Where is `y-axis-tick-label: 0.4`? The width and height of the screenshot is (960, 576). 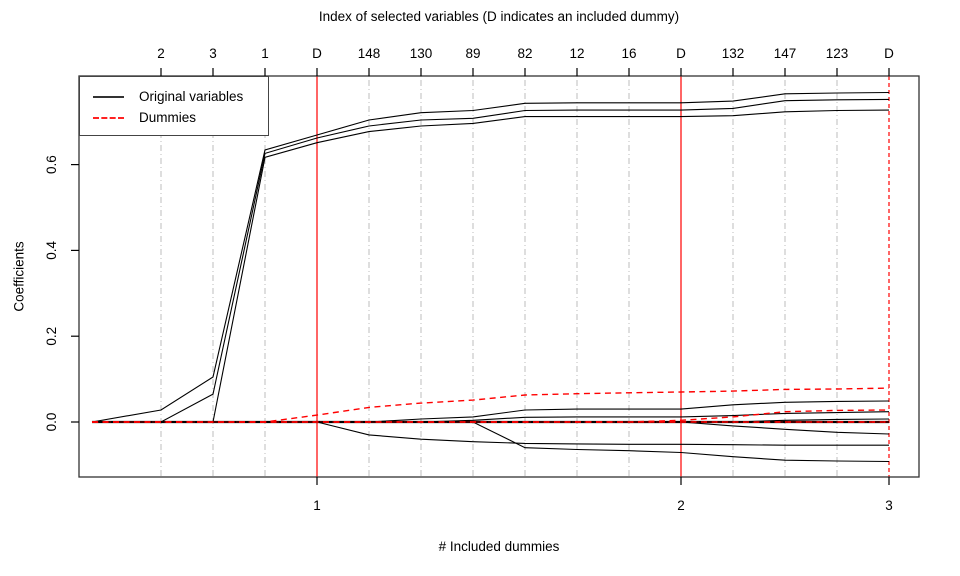 y-axis-tick-label: 0.4 is located at coordinates (51, 250).